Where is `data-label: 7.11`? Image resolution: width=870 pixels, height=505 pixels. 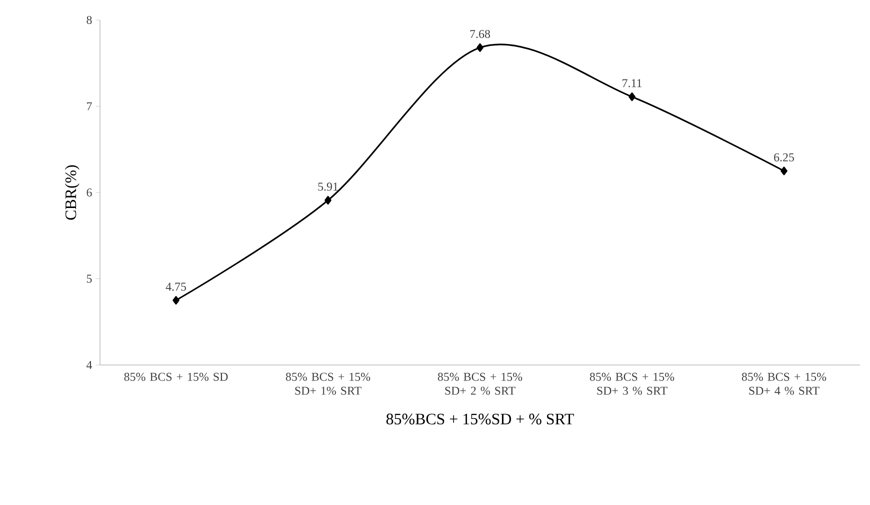 data-label: 7.11 is located at coordinates (632, 83).